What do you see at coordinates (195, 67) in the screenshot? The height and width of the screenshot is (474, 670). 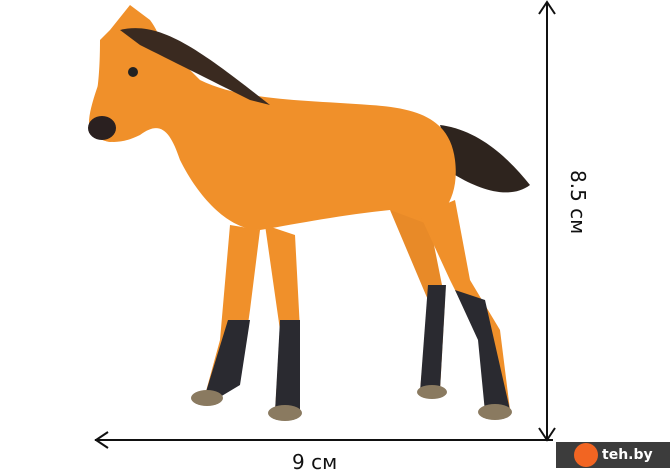 I see `horse-mane` at bounding box center [195, 67].